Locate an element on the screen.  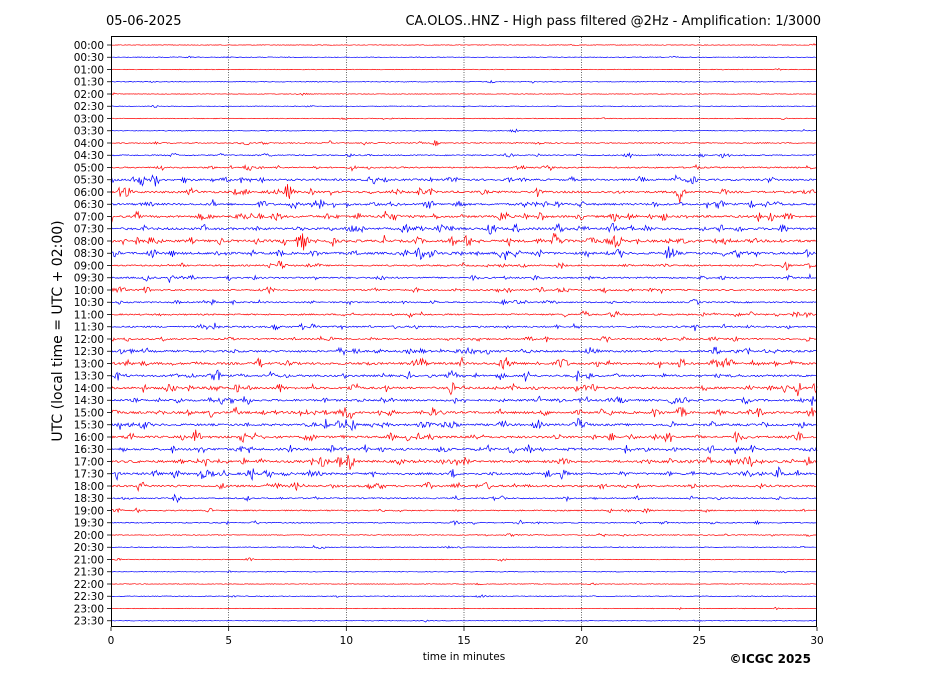
y-tick-label: 04:00 is located at coordinates (89, 144).